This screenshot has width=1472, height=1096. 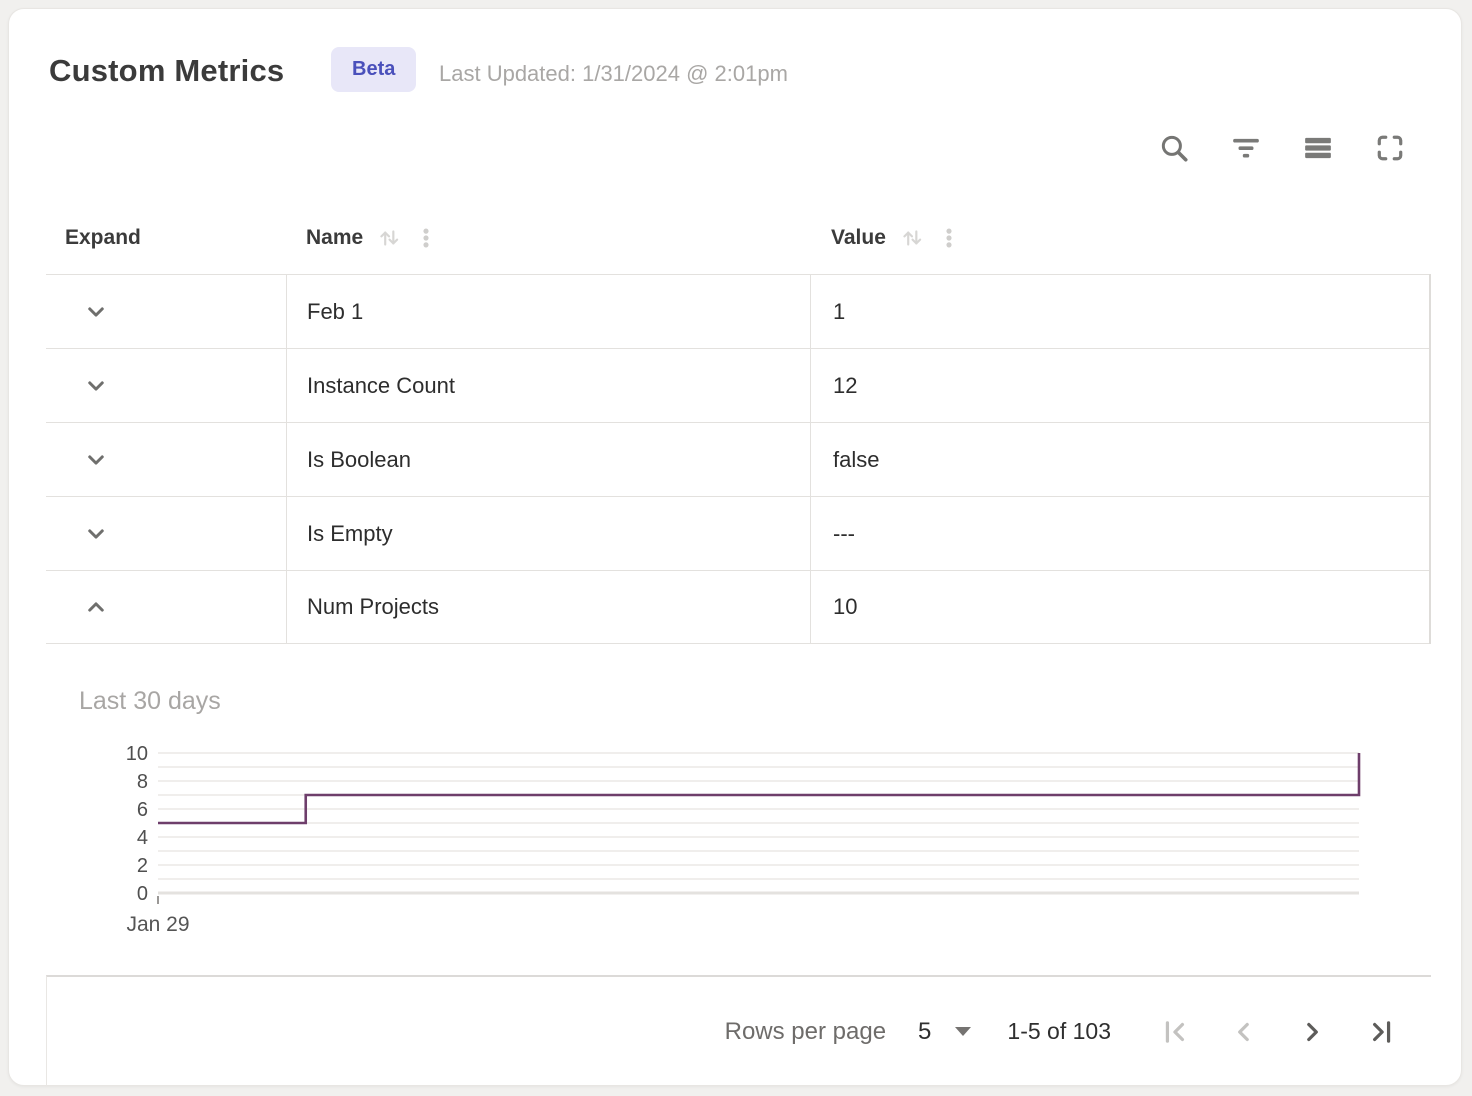 What do you see at coordinates (549, 238) in the screenshot?
I see `column-header-name: Name` at bounding box center [549, 238].